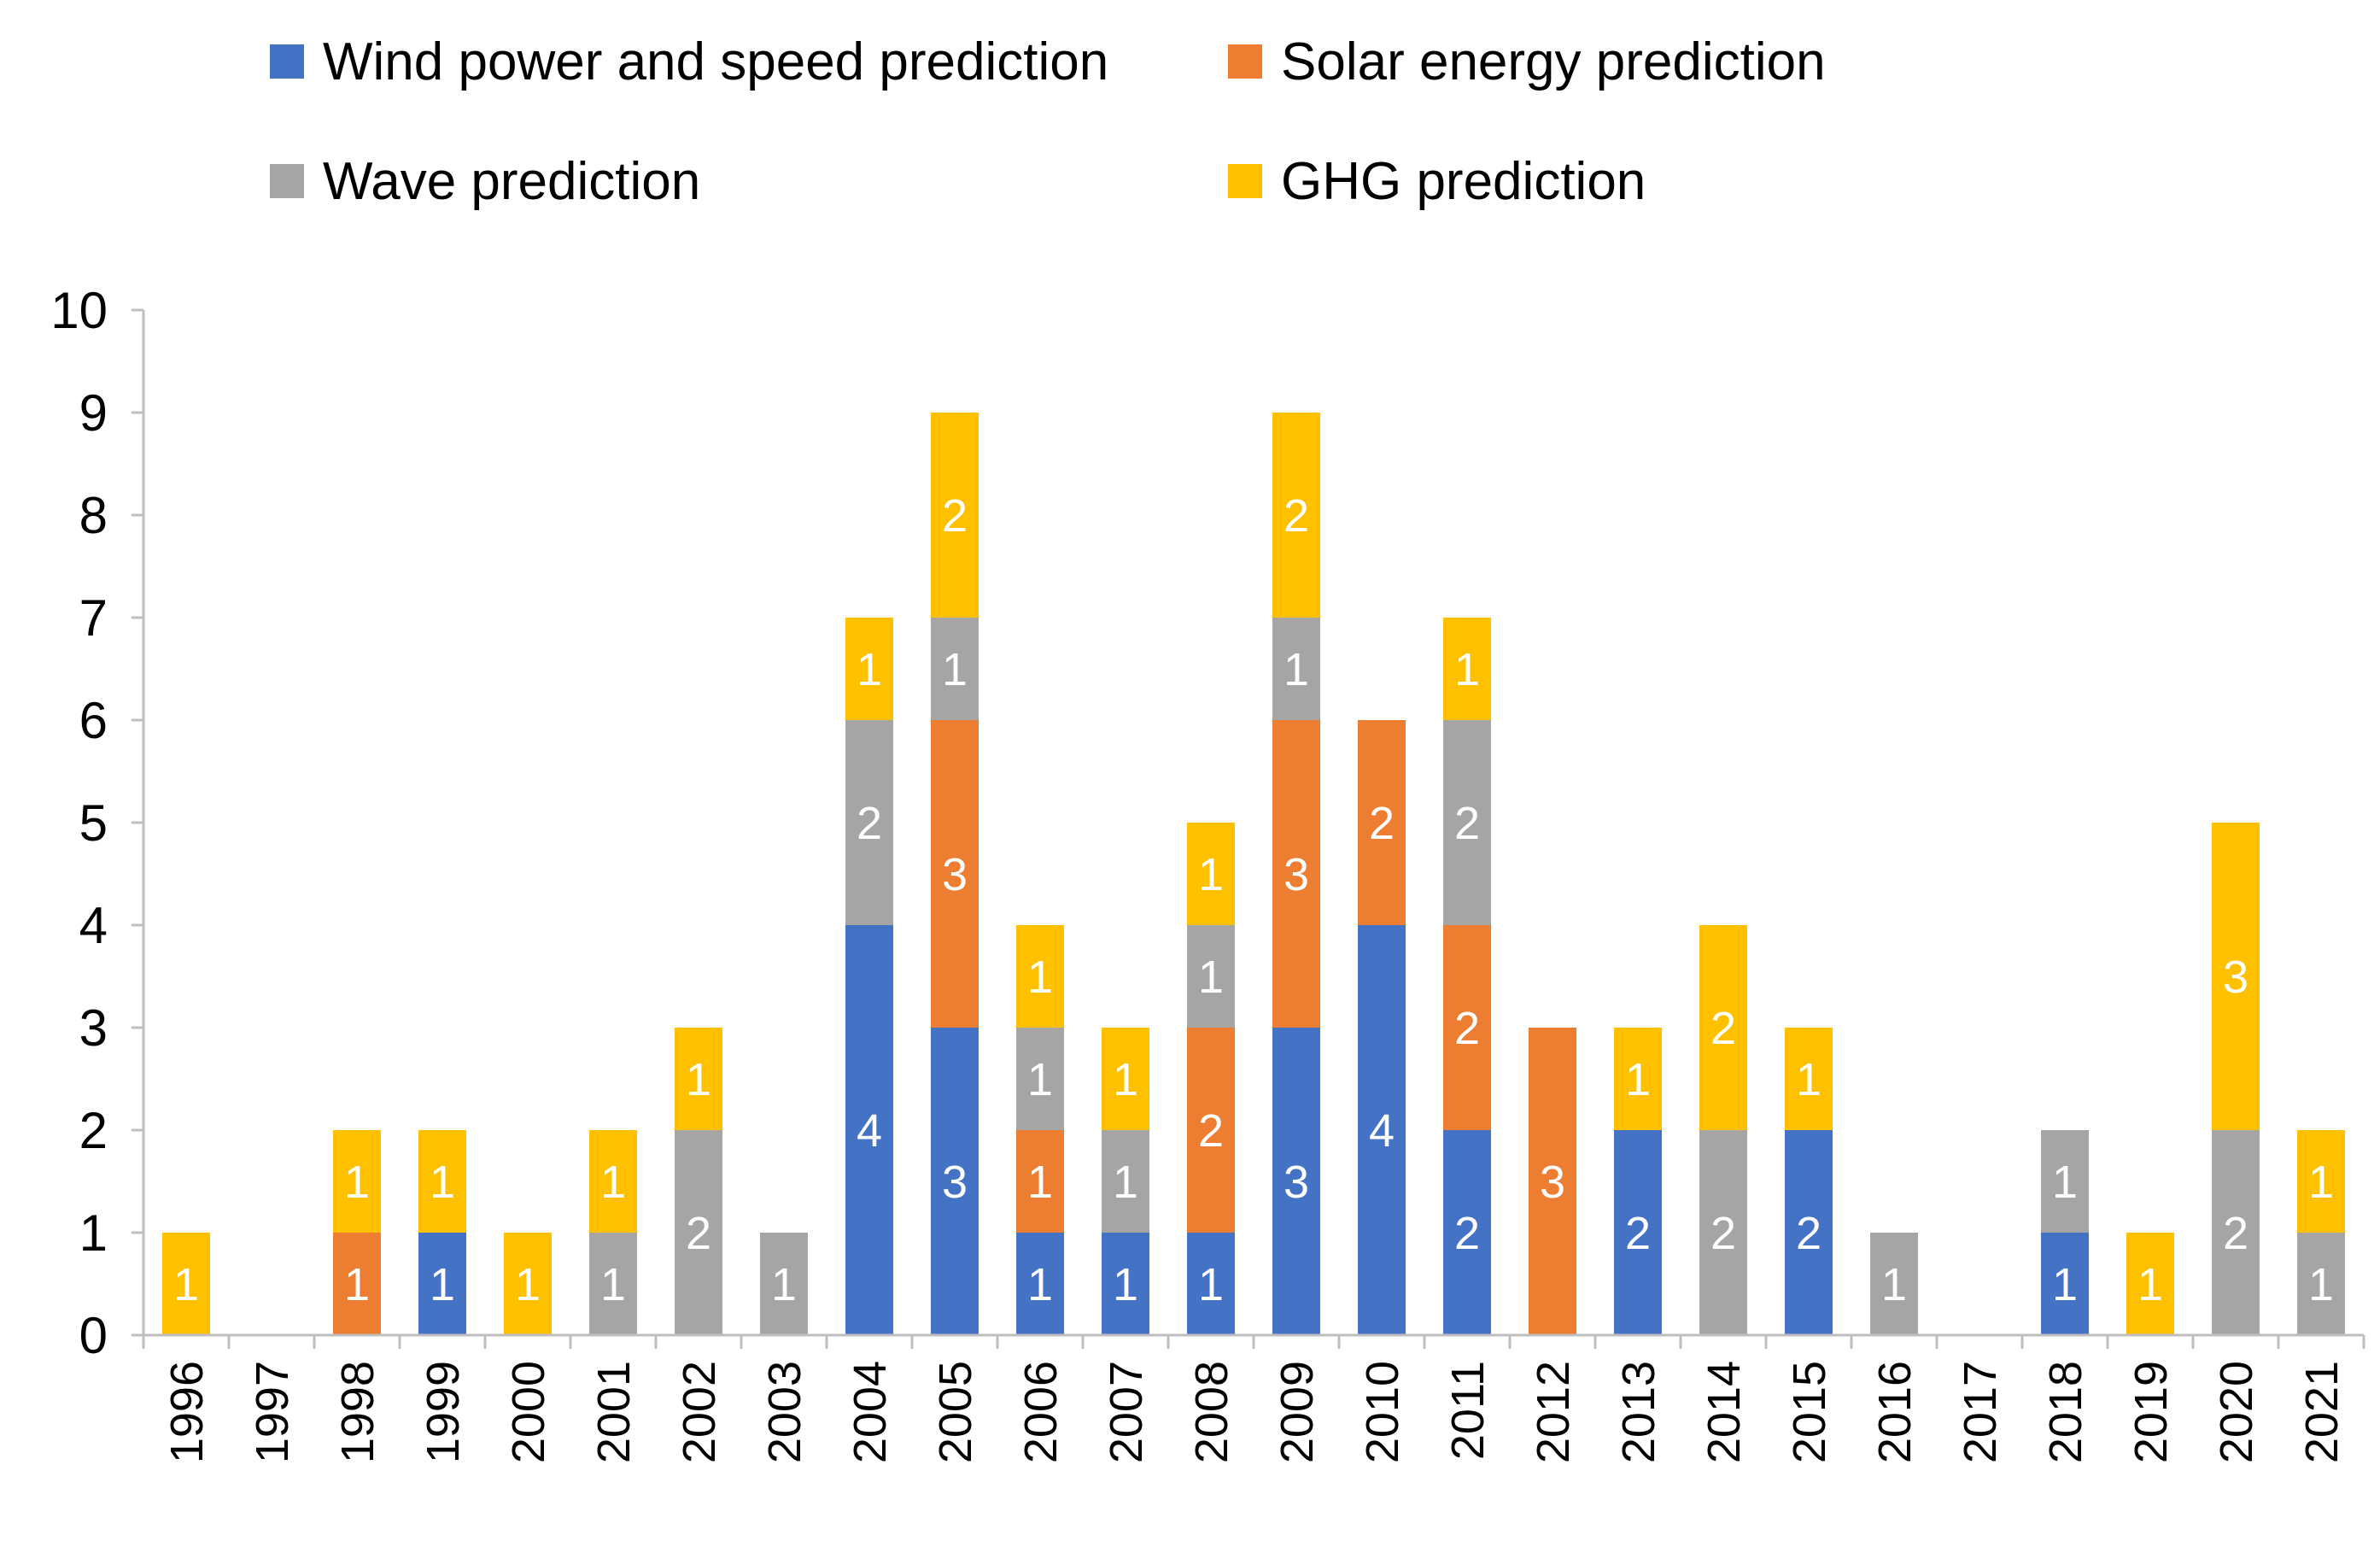 This screenshot has width=2380, height=1541. I want to click on bar-segment-2021-s3, so click(2321, 1181).